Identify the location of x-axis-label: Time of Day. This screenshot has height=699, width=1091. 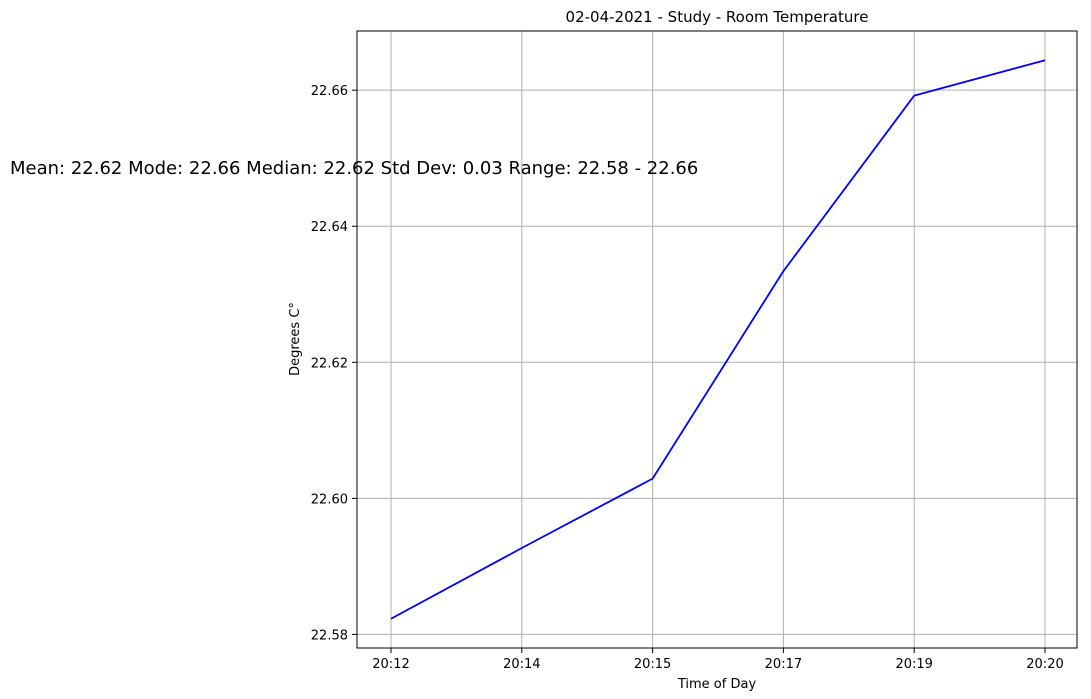
(717, 684).